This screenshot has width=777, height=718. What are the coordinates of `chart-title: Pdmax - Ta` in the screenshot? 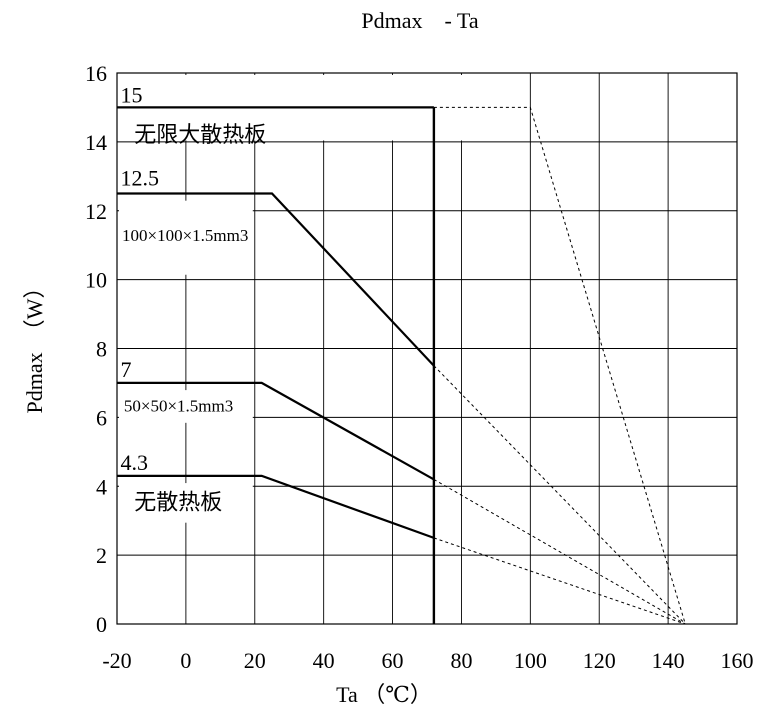 It's located at (419, 20).